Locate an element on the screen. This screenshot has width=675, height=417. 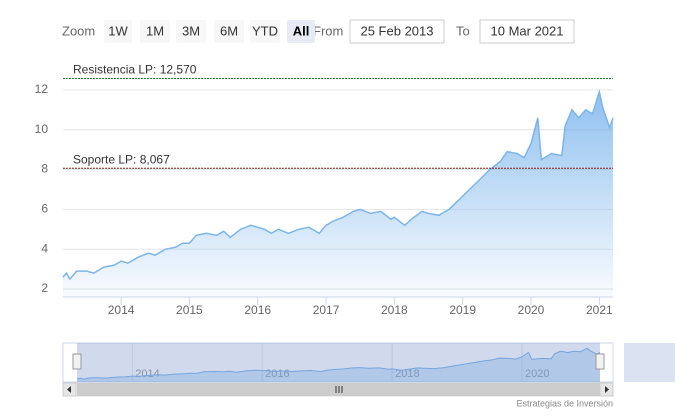
navigator-bg is located at coordinates (338, 362).